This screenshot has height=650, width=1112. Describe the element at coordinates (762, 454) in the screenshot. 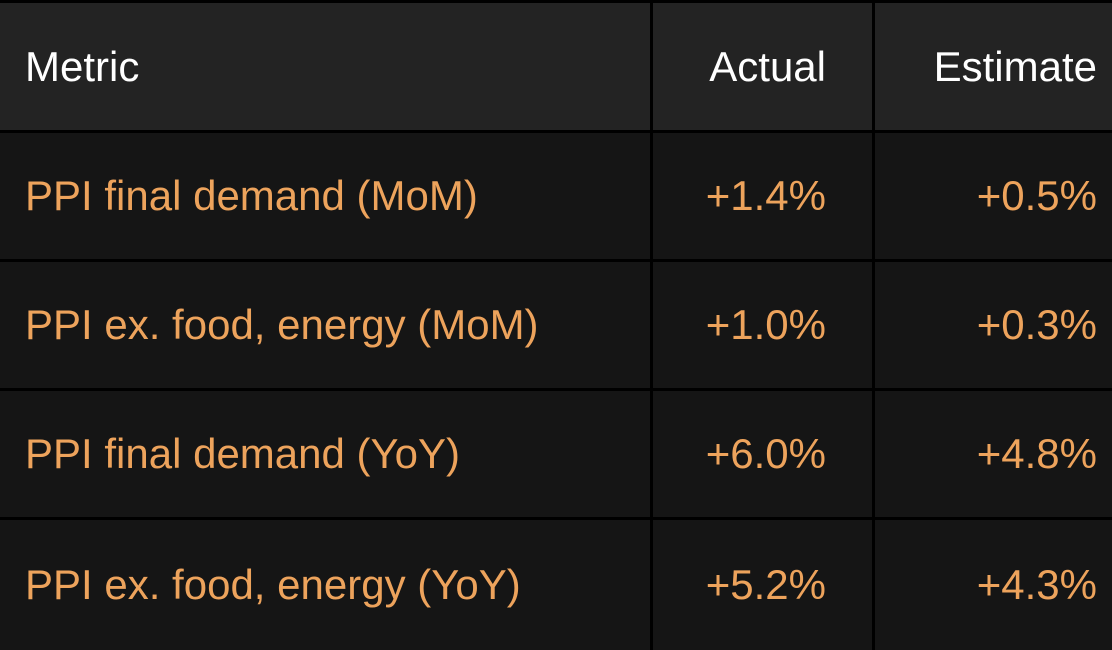

I see `table-cell: +6.0%` at that location.